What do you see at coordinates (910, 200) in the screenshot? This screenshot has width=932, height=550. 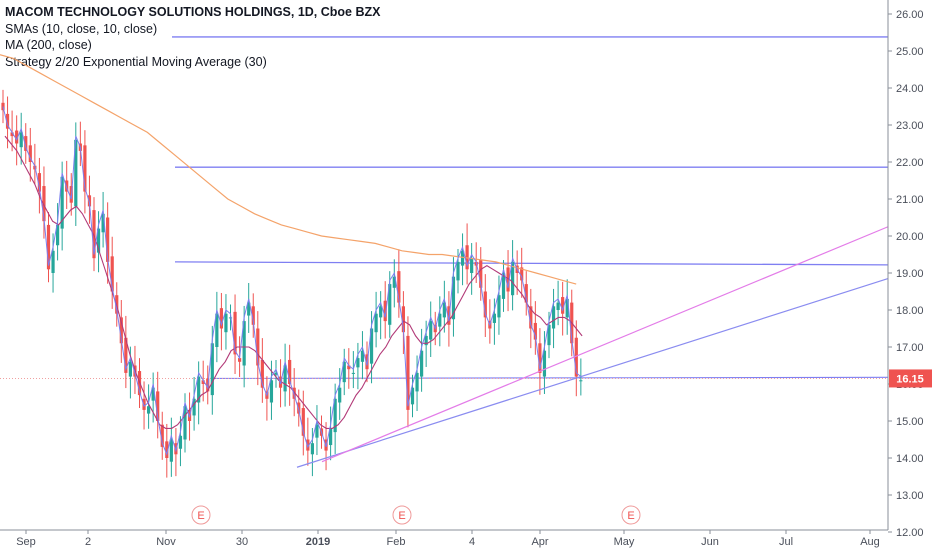 I see `y-tick-label: 21.00` at bounding box center [910, 200].